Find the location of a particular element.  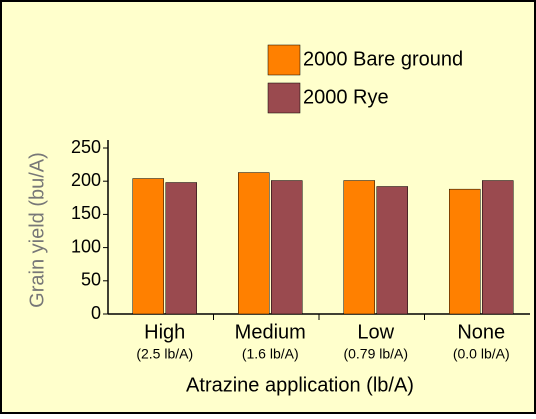

x-tick-label: High is located at coordinates (164, 332).